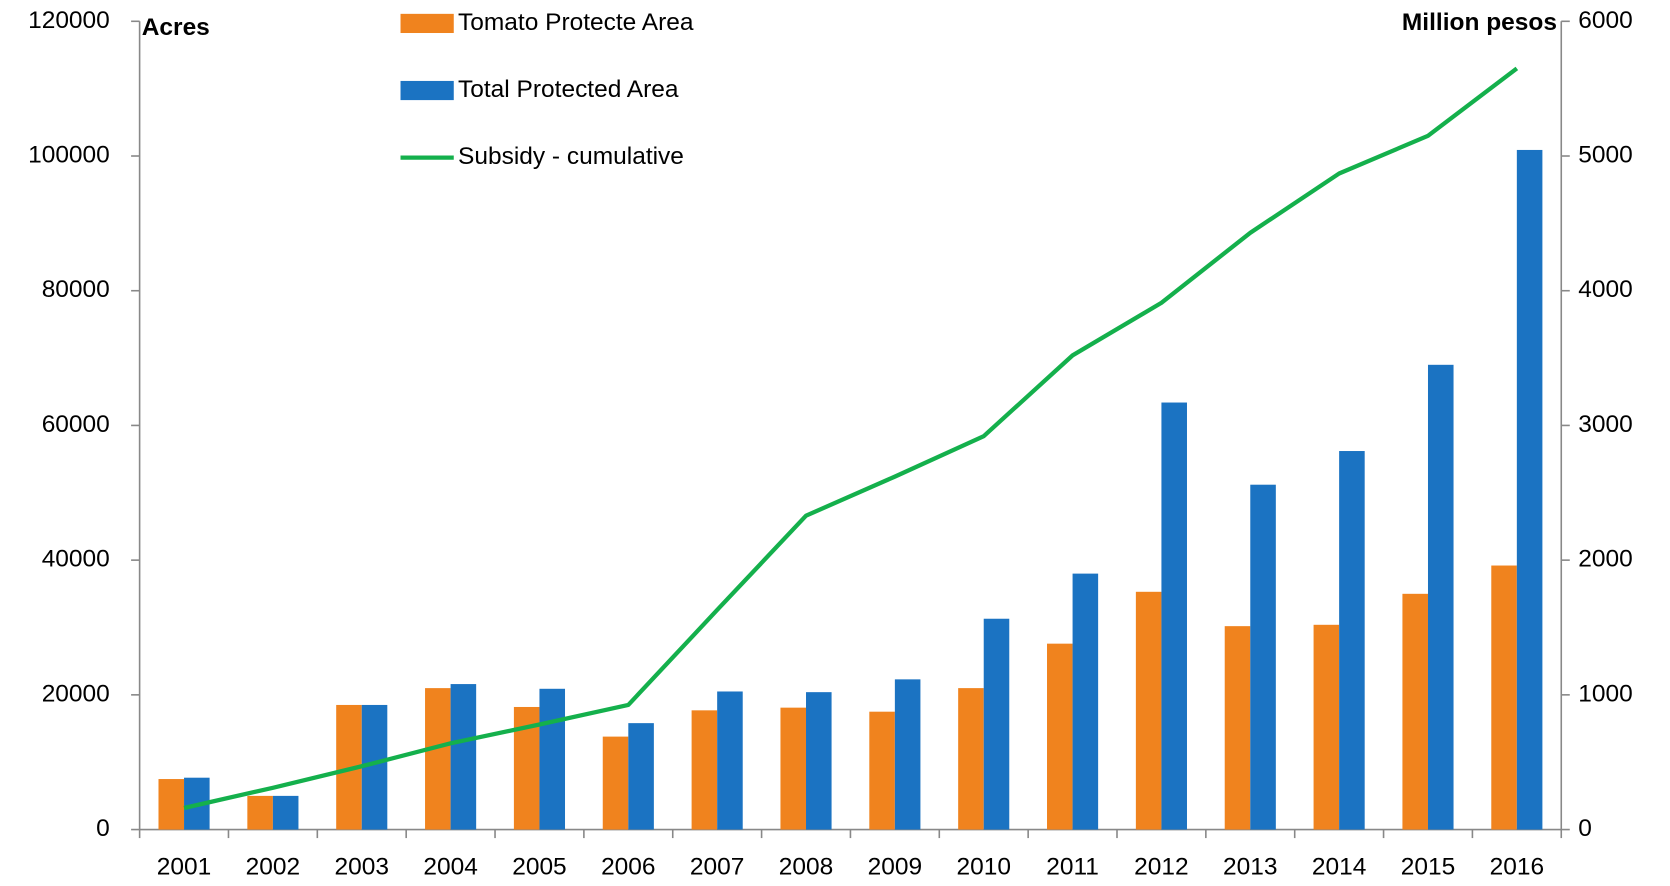  I want to click on x-tick-label: 2003, so click(362, 866).